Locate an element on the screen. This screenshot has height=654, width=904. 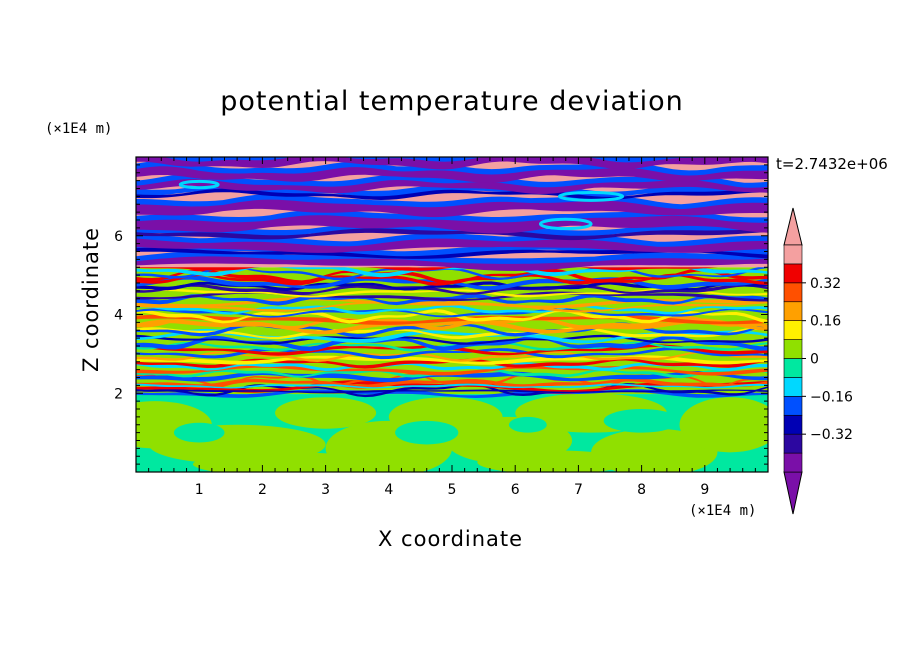
colorbar-label: 0 is located at coordinates (814, 360).